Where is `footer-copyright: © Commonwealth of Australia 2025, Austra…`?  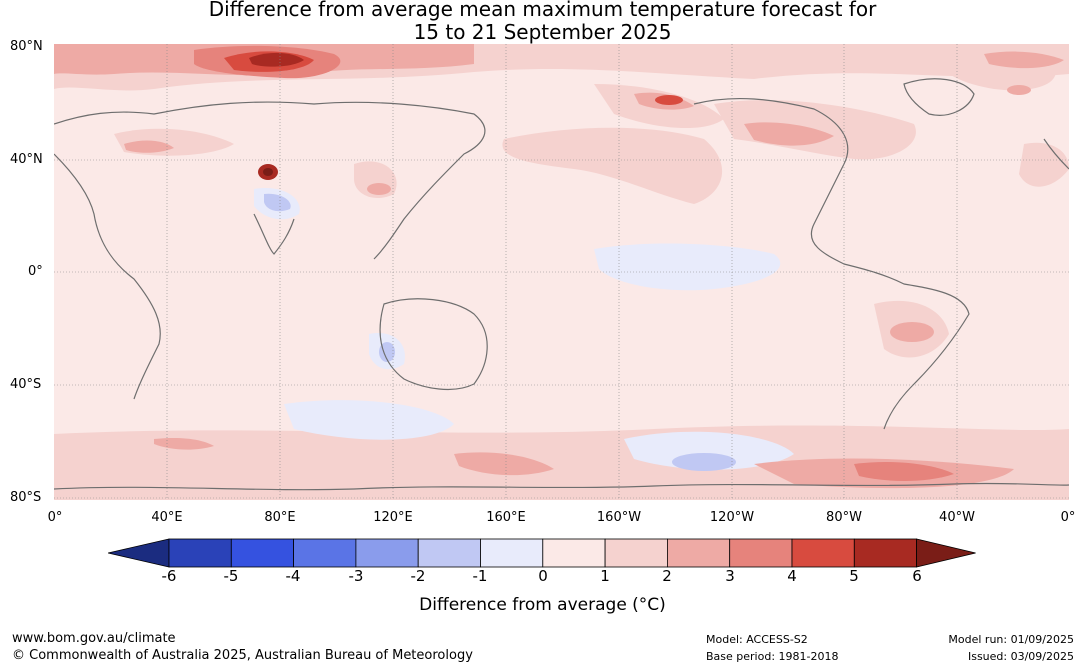 footer-copyright: © Commonwealth of Australia 2025, Austra… is located at coordinates (242, 655).